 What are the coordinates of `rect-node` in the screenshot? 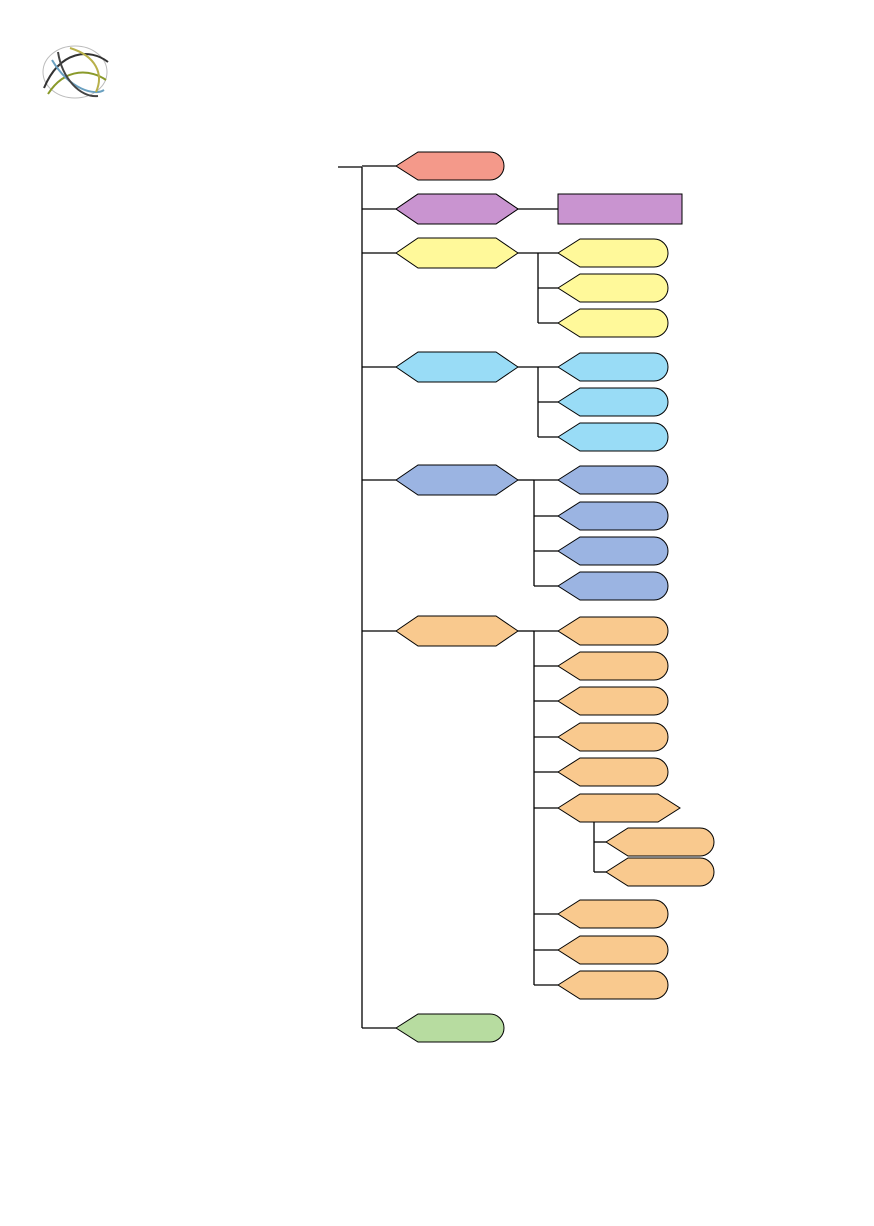 It's located at (620, 209).